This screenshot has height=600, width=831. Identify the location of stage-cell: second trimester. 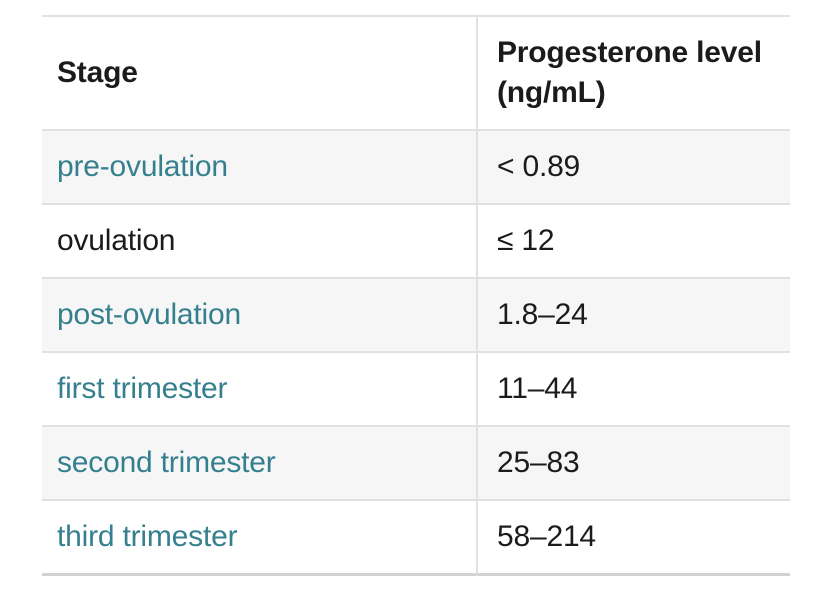
(259, 464).